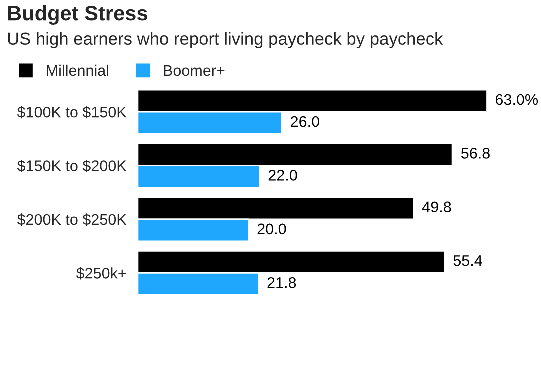  I want to click on y-tick-label: $100K to $150K, so click(72, 112).